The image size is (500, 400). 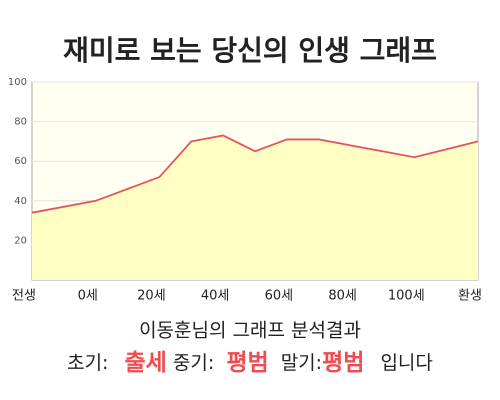 What do you see at coordinates (279, 296) in the screenshot?
I see `x-tick-label: 60세` at bounding box center [279, 296].